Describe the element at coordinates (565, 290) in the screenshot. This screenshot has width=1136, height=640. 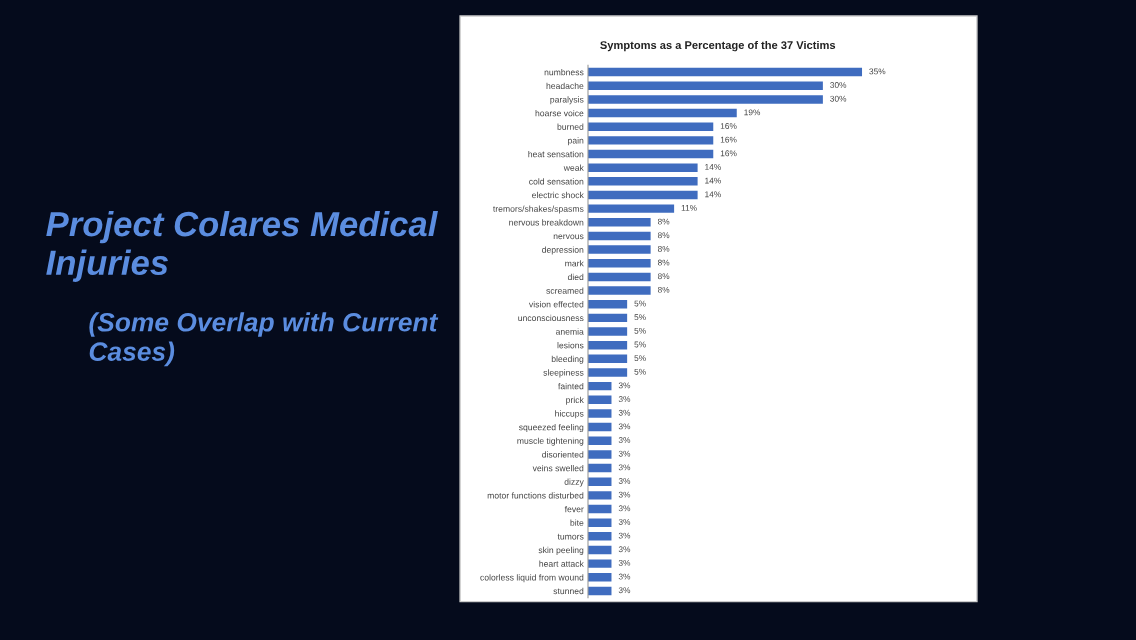
I see `y-tick-label: screamed` at that location.